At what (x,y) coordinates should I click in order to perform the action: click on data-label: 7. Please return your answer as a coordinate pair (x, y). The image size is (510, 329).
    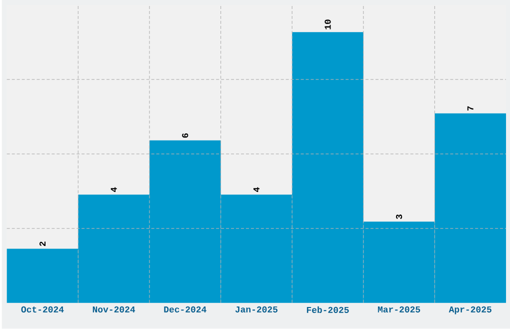
    Looking at the image, I should click on (470, 108).